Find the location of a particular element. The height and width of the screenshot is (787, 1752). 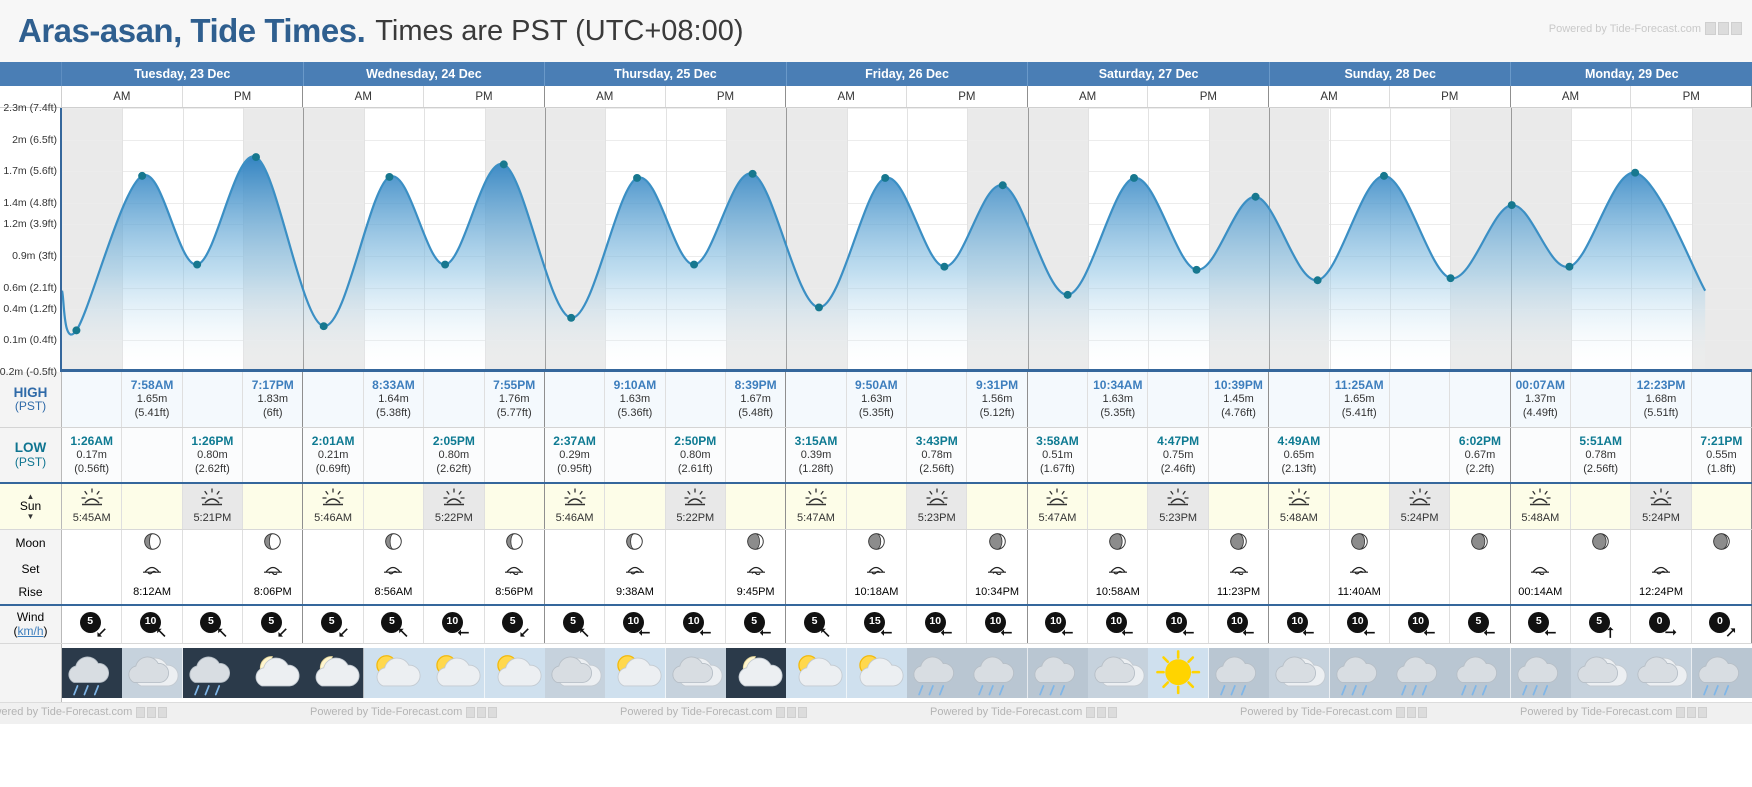

y-axis-label-3: 1.4m (4.8ft) is located at coordinates (30, 203).